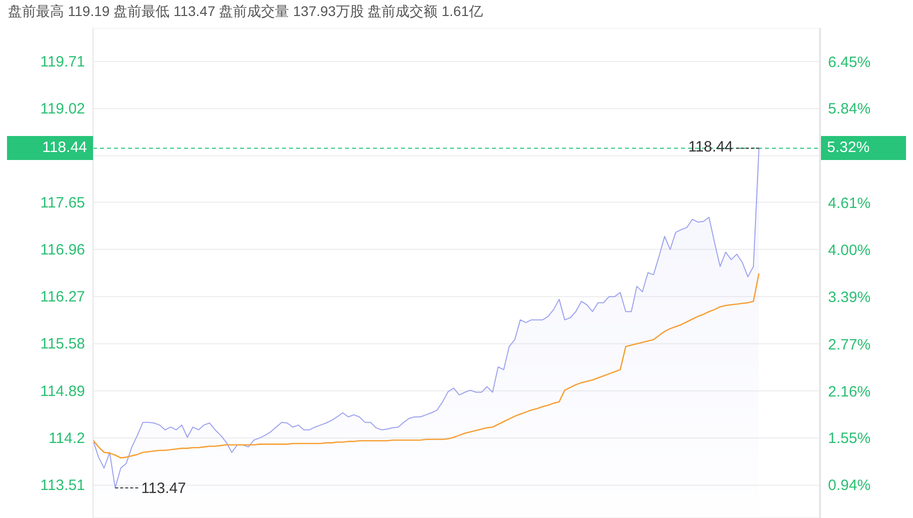 The width and height of the screenshot is (913, 518). What do you see at coordinates (849, 297) in the screenshot?
I see `y2-tick-label: 3.39%` at bounding box center [849, 297].